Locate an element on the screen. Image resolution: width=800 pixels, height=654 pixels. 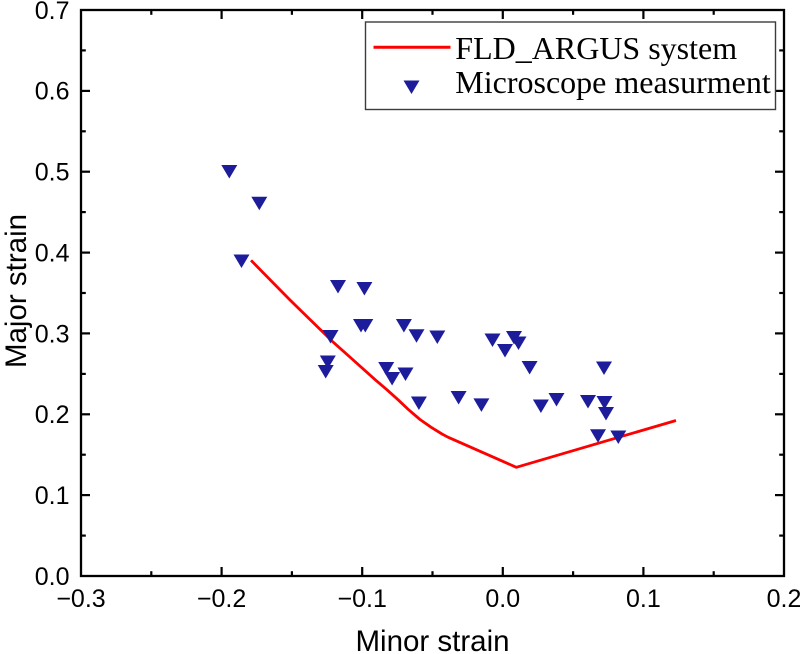
svg-text: Major strain is located at coordinates (16, 291).